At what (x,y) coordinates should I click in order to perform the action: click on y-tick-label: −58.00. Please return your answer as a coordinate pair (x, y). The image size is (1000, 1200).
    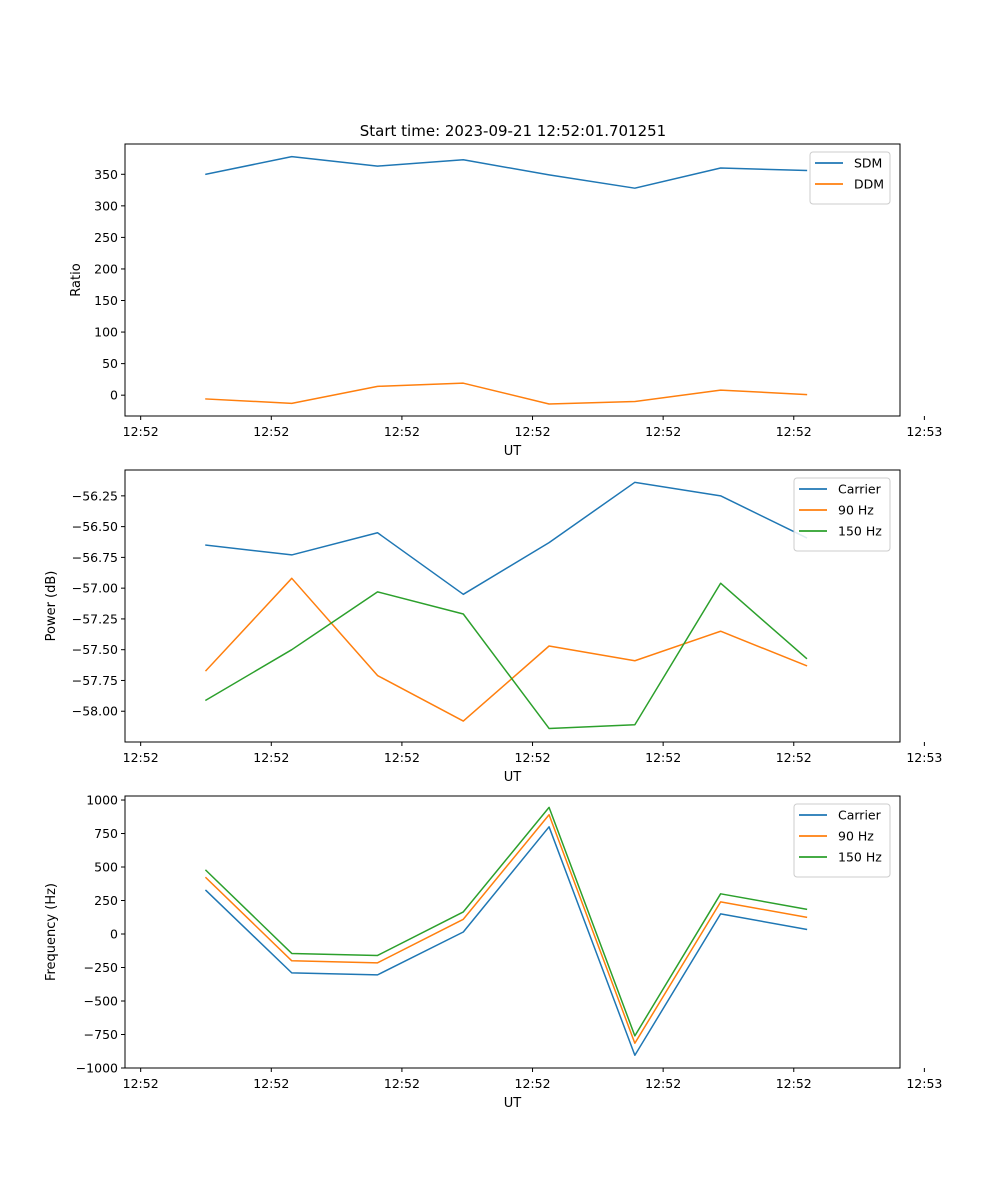
    Looking at the image, I should click on (95, 711).